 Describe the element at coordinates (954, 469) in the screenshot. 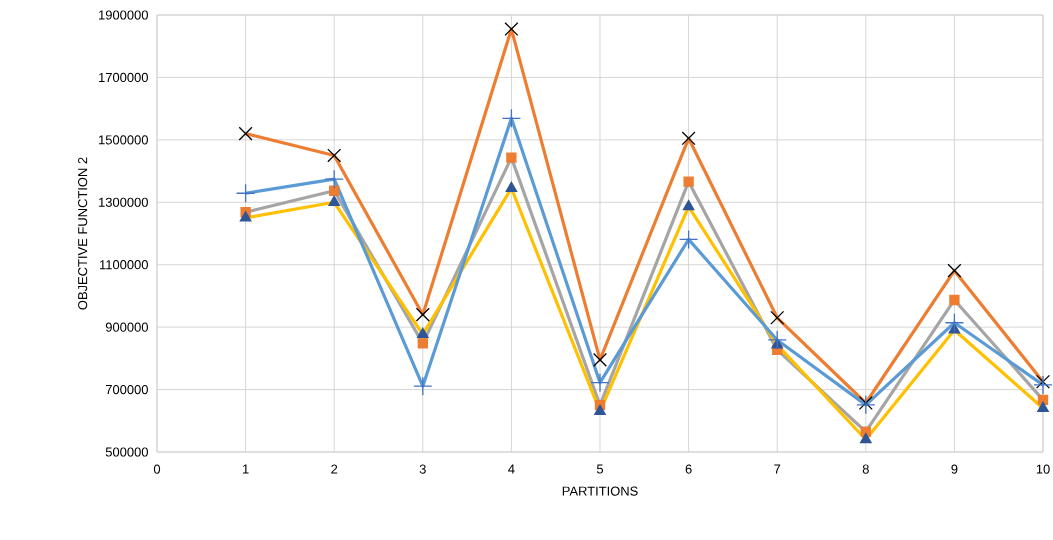

I see `x-tick-label: 9` at that location.